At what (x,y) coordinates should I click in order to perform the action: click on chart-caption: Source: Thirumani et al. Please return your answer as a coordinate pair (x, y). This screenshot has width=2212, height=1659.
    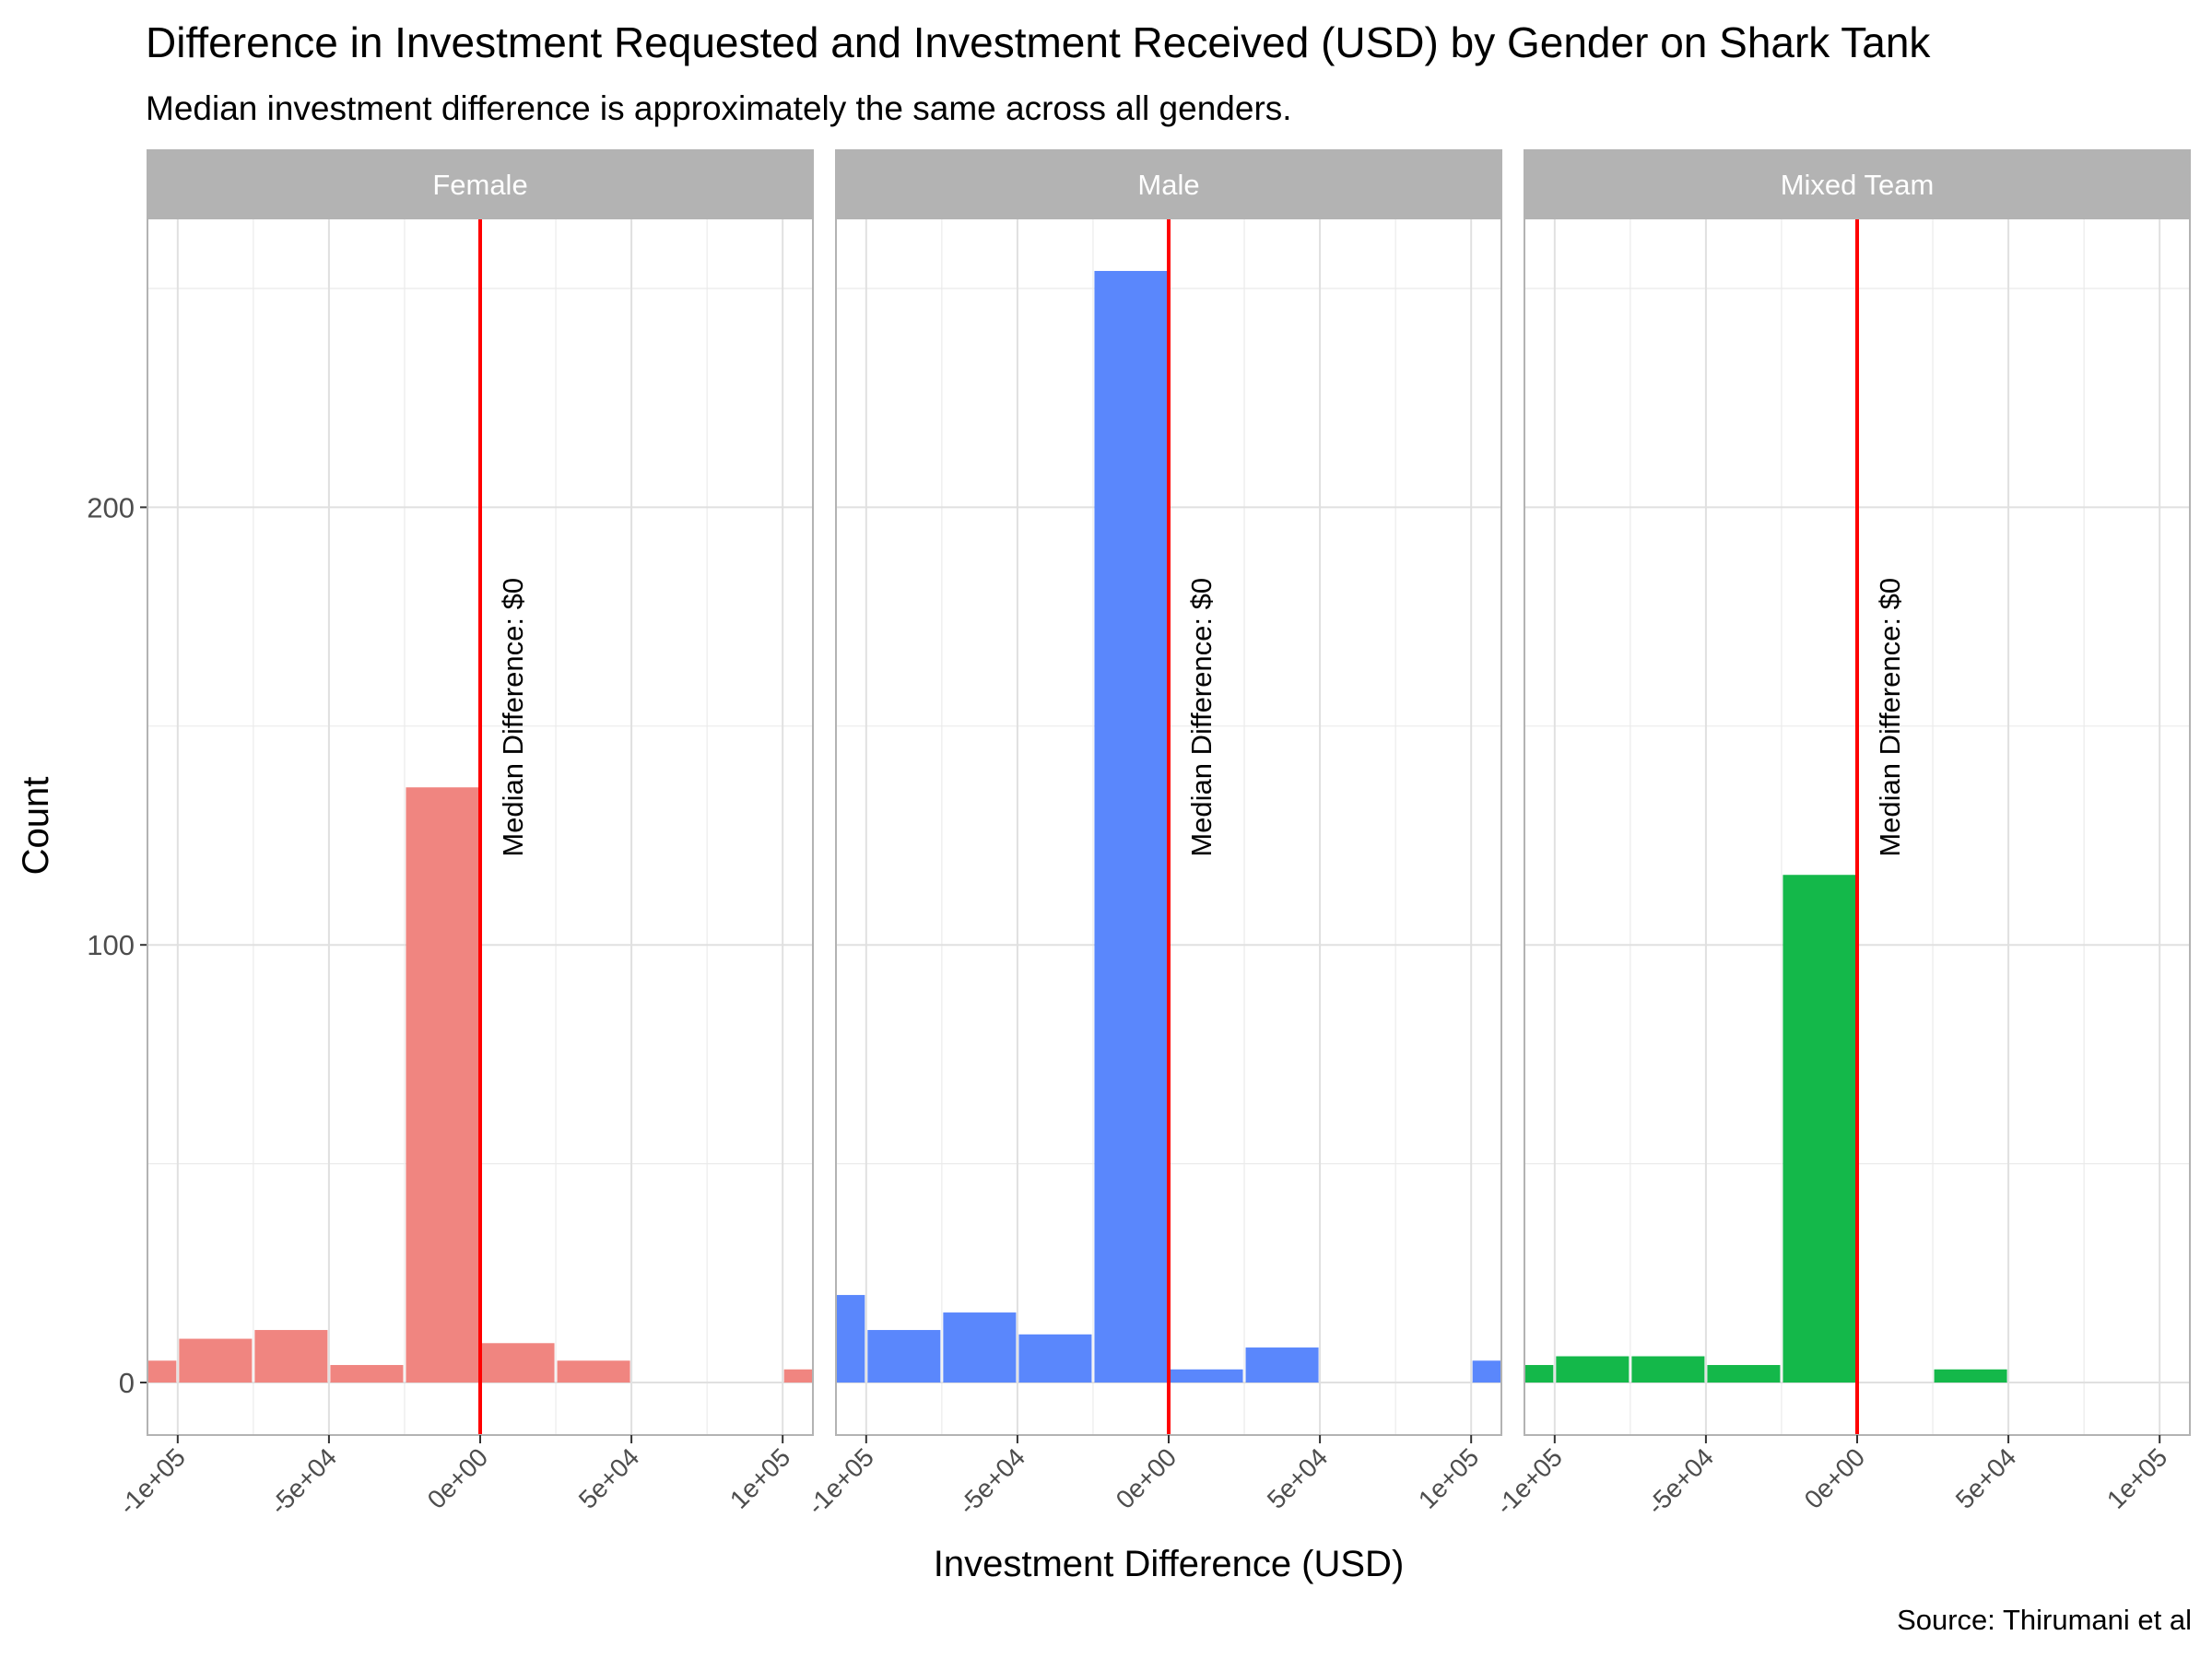
    Looking at the image, I should click on (2044, 1620).